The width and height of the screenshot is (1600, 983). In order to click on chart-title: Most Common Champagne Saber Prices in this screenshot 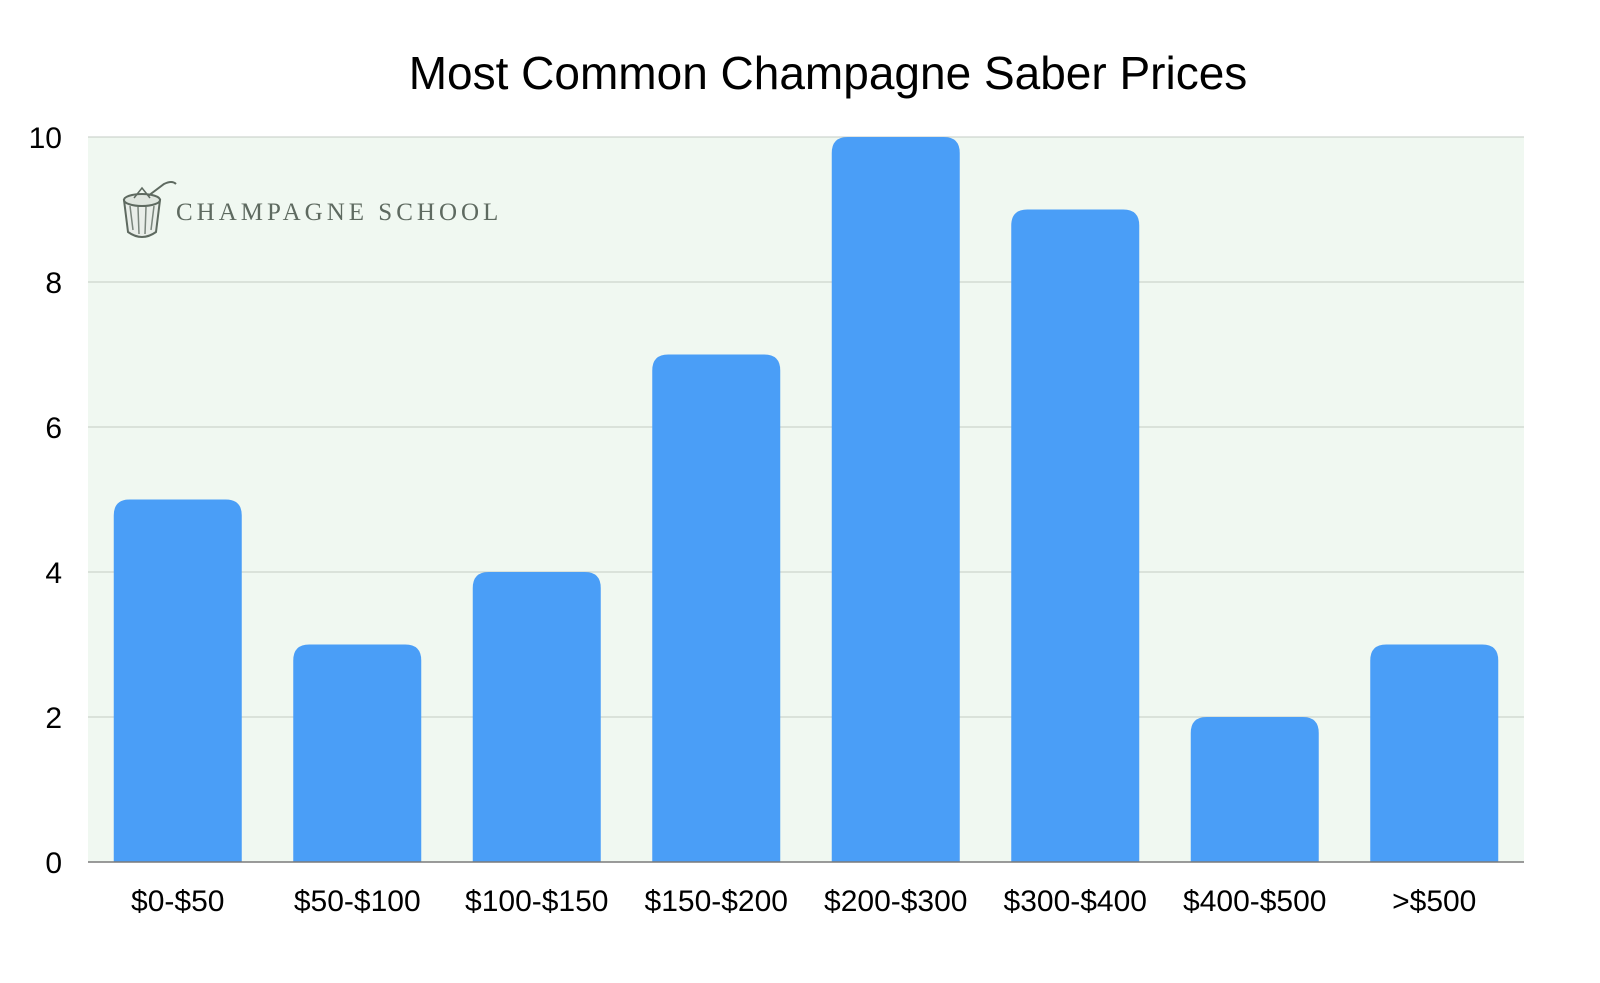, I will do `click(828, 73)`.